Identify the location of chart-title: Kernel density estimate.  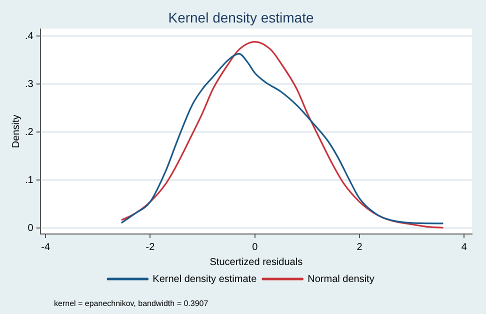
(241, 17).